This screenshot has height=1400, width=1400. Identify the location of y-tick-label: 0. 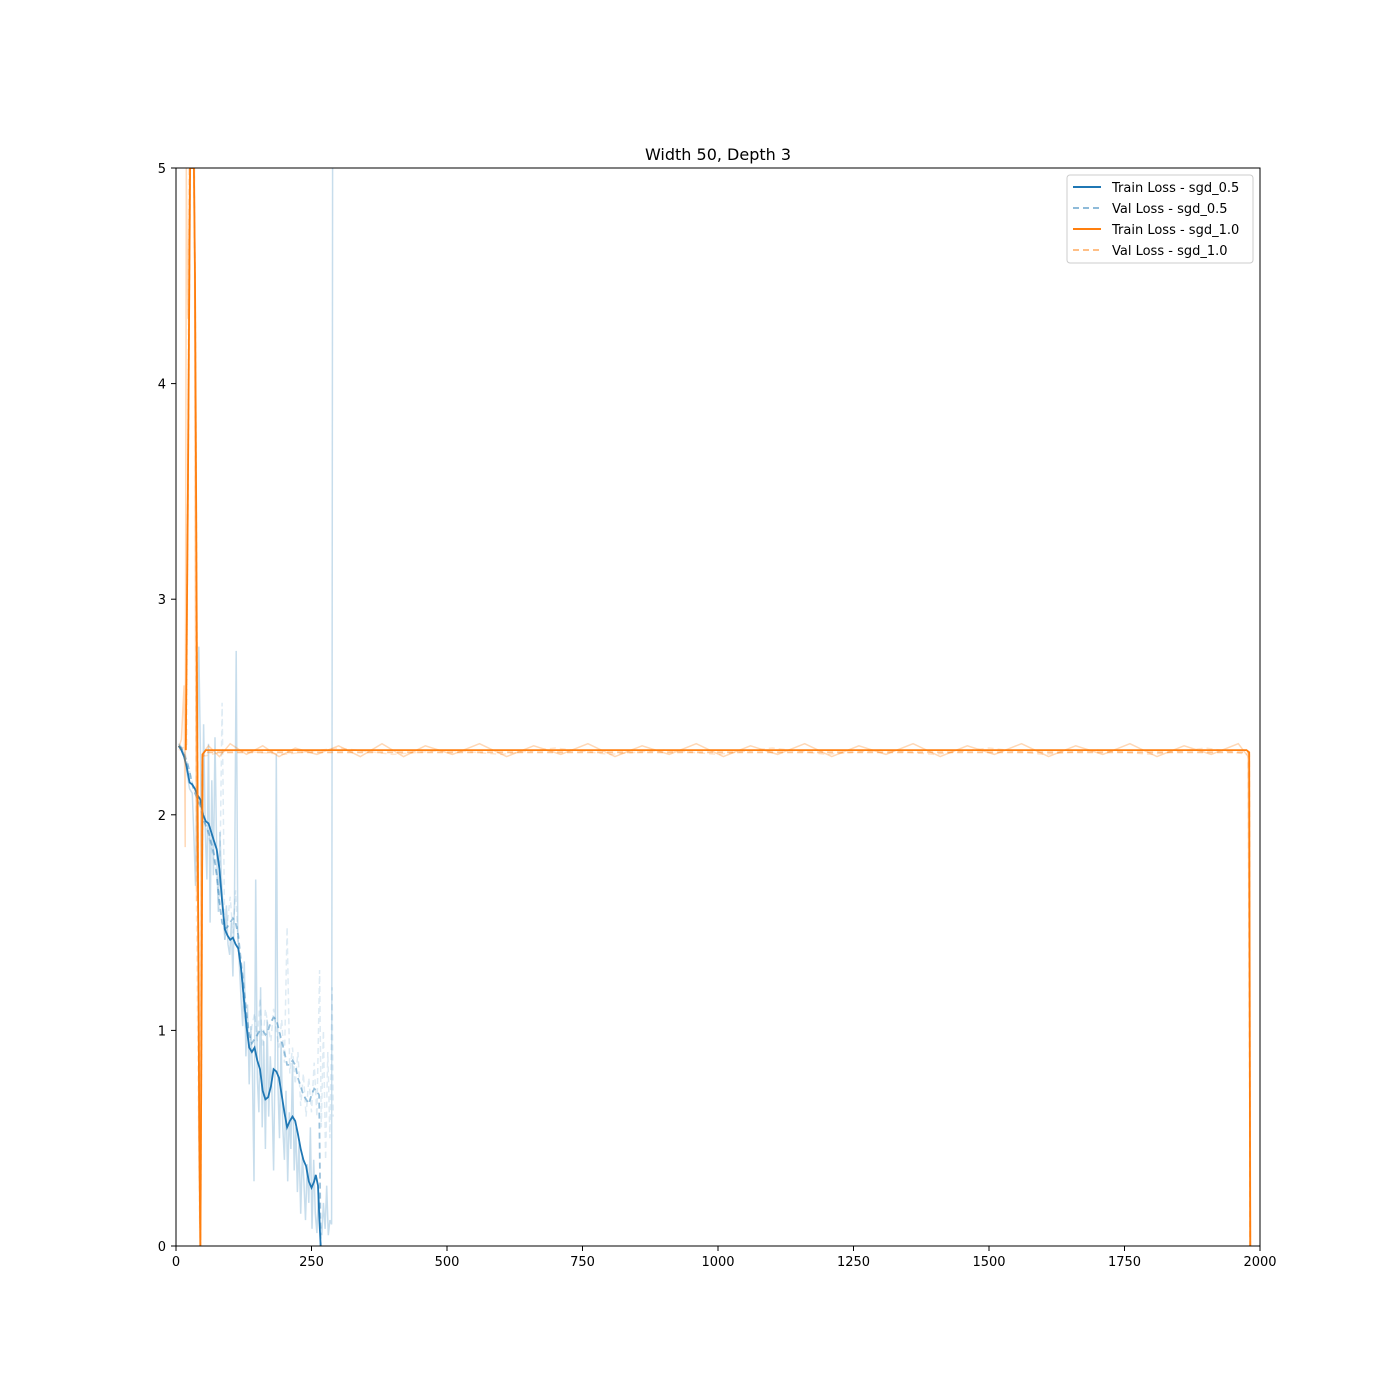
(162, 1247).